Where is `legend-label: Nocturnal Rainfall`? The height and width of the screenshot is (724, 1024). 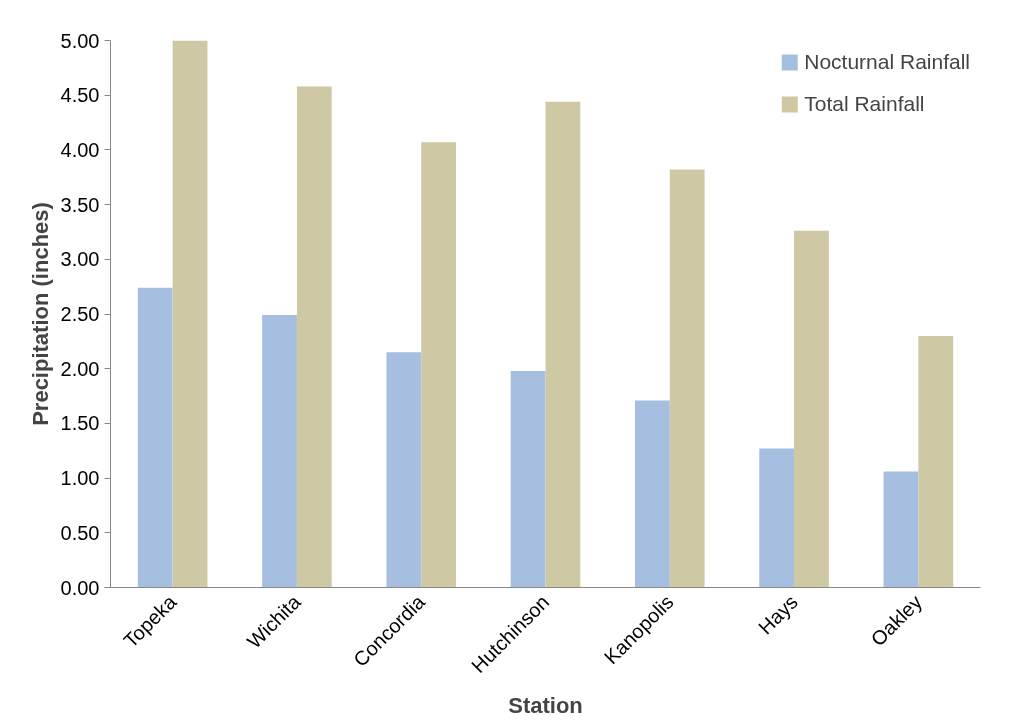
legend-label: Nocturnal Rainfall is located at coordinates (887, 62).